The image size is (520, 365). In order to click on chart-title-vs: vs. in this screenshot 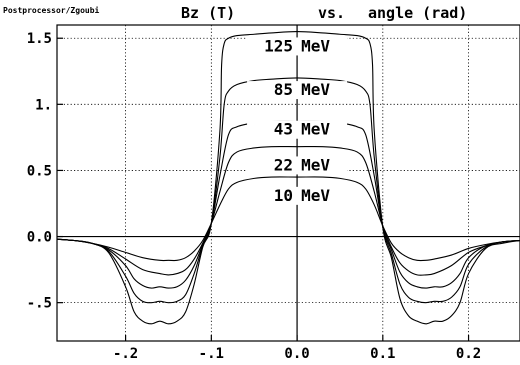, I will do `click(331, 13)`.